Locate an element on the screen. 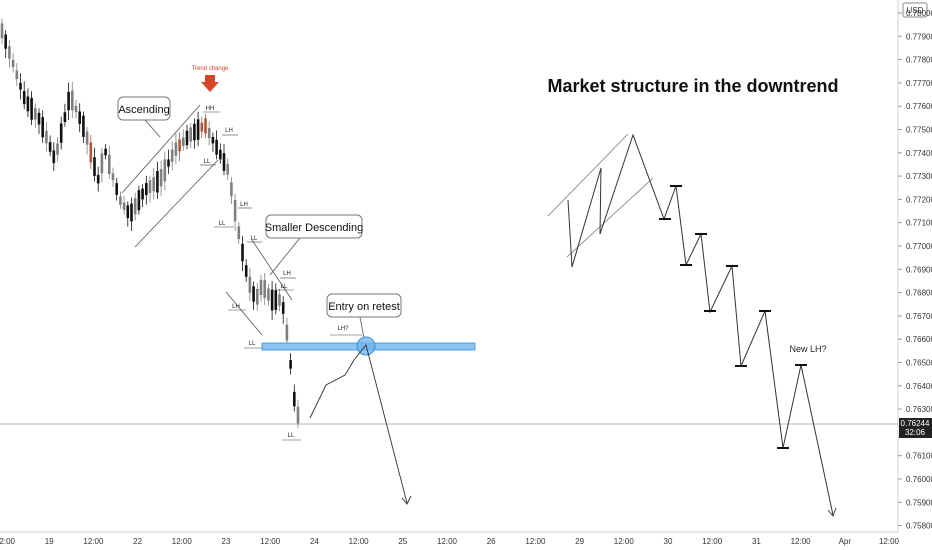  schematic-channel is located at coordinates (600, 195).